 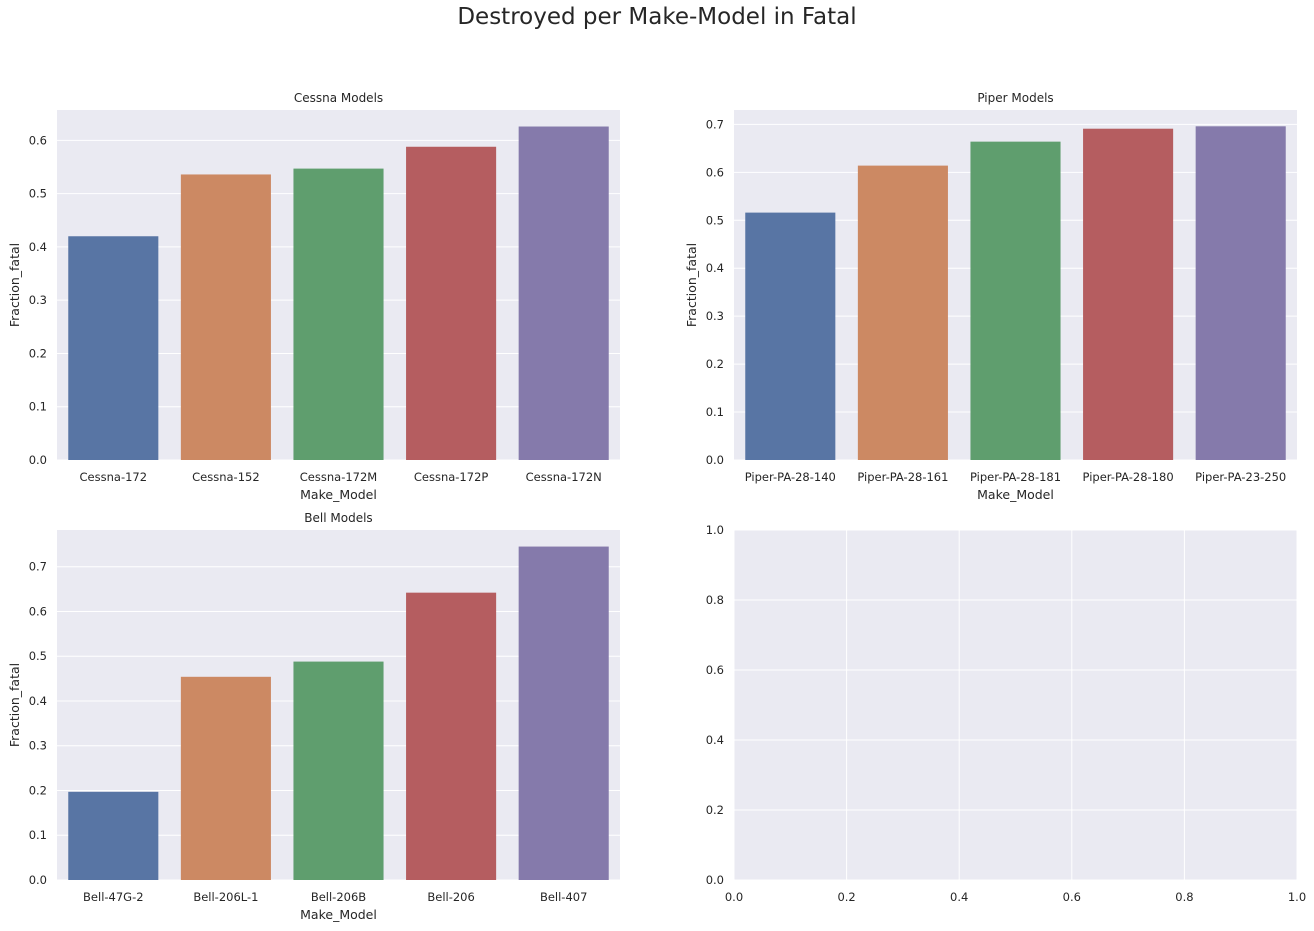 I want to click on bar-Cessna-172N, so click(x=563, y=293).